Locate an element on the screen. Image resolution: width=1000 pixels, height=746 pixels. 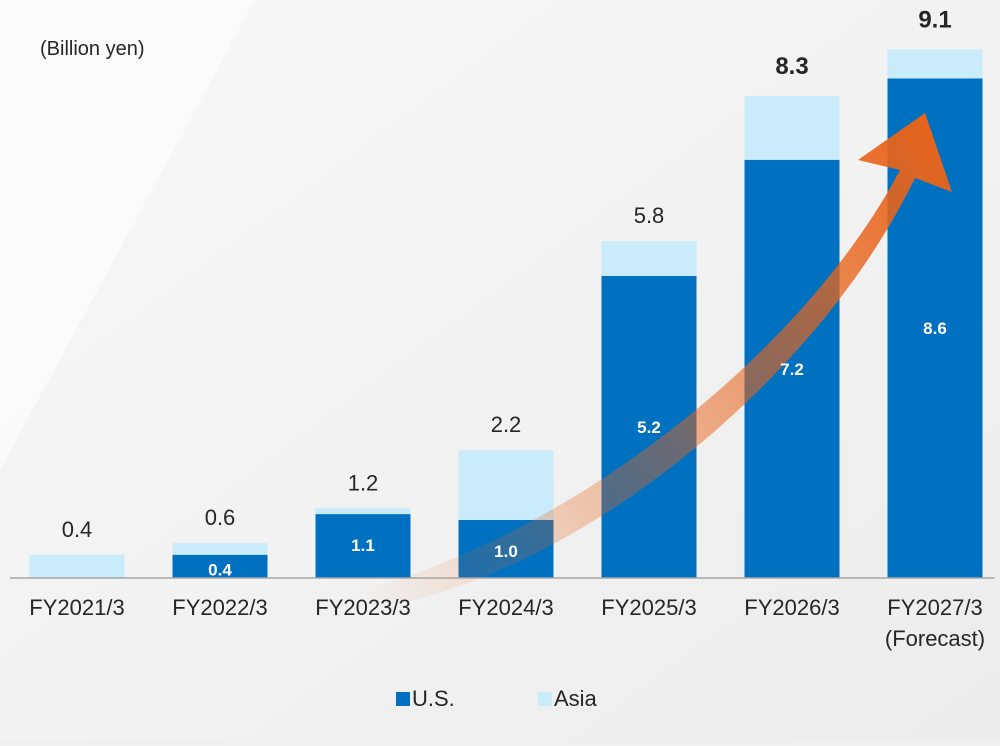
bar-value-label-us-6: 7.2 is located at coordinates (792, 369).